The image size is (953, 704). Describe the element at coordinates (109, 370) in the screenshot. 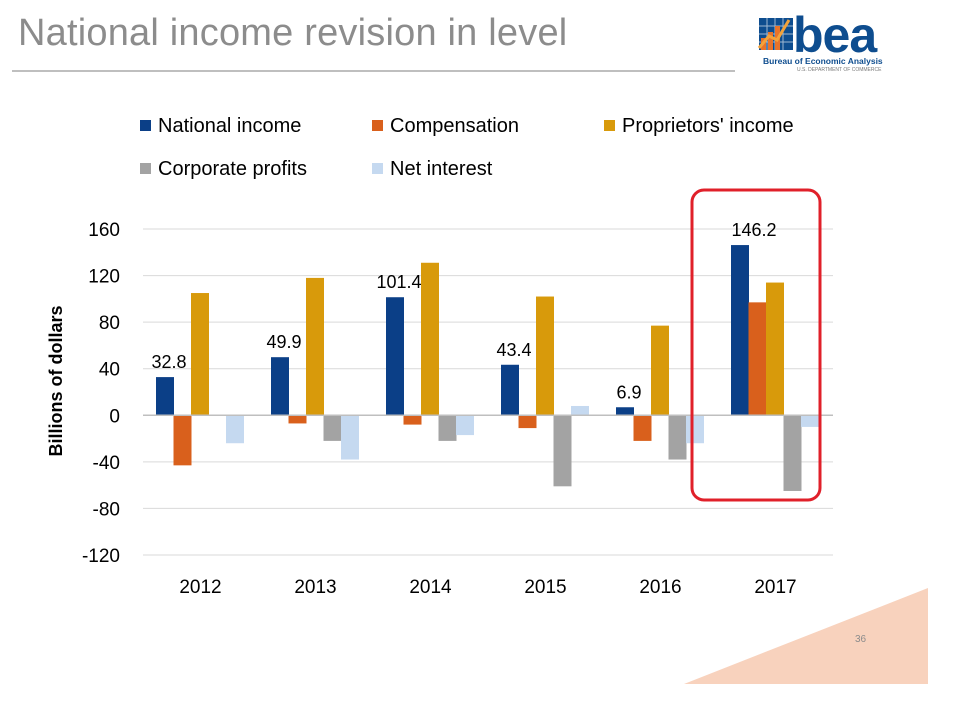

I see `y-tick-label: 40` at that location.